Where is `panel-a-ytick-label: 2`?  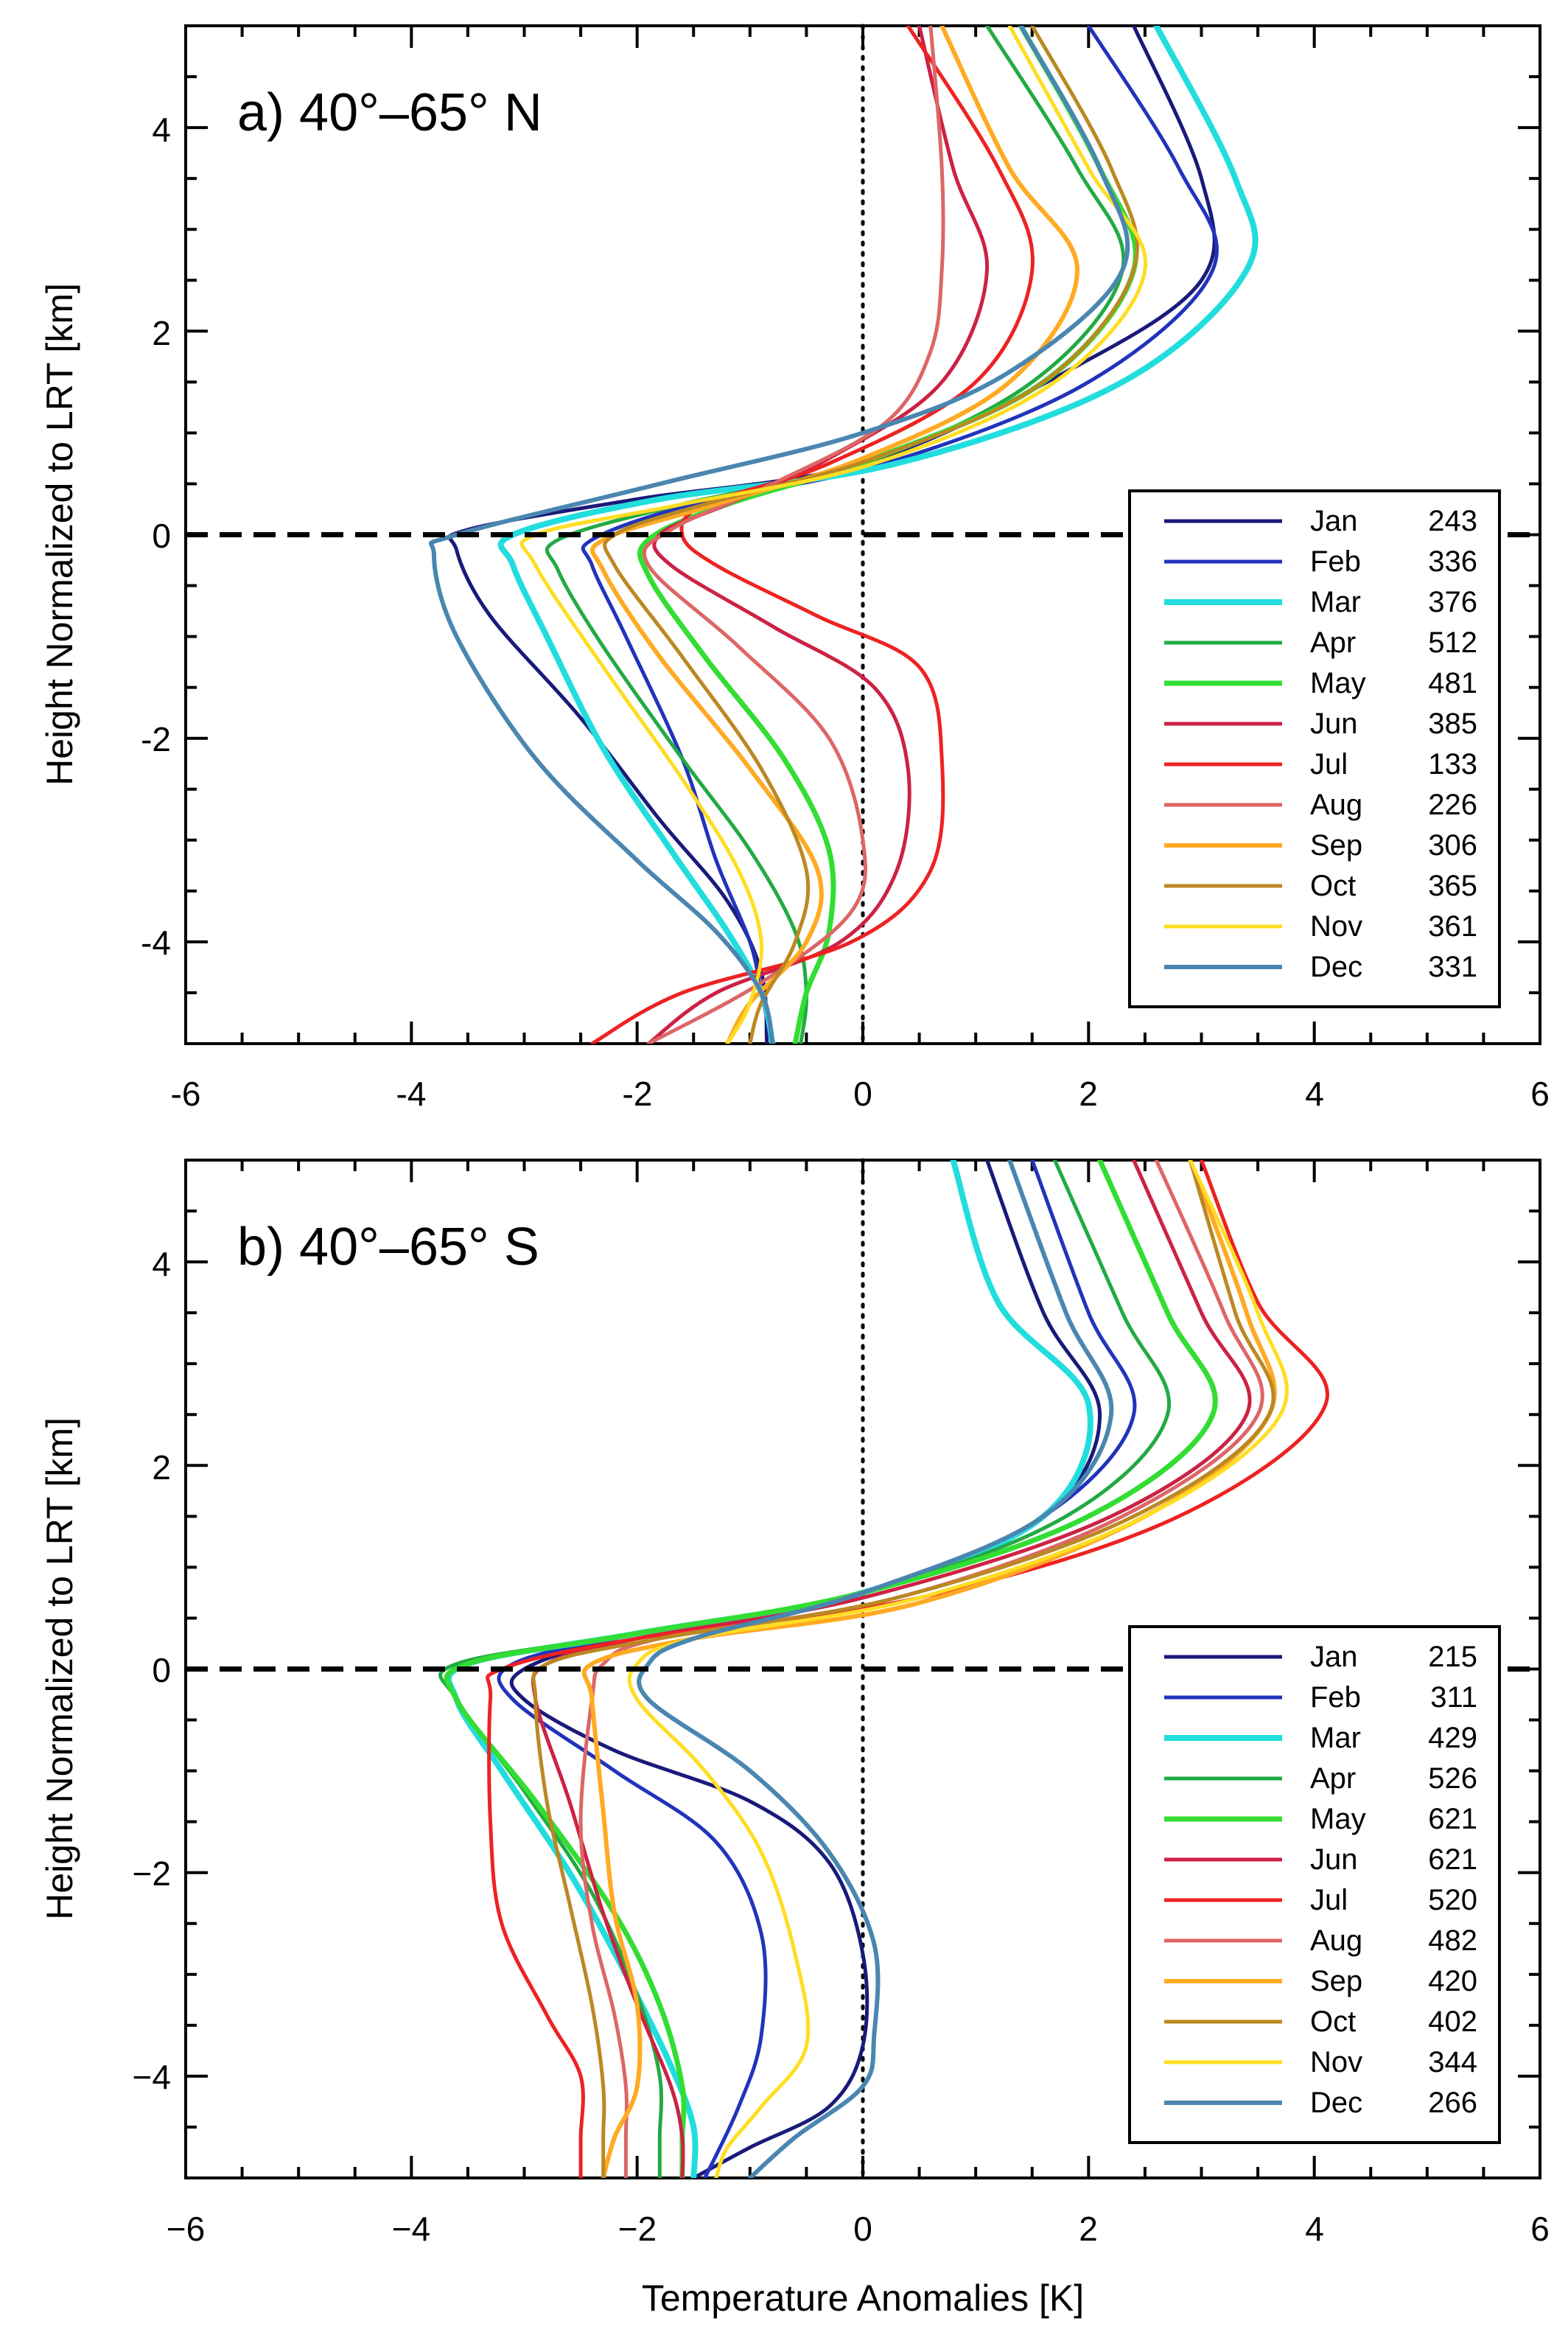
panel-a-ytick-label: 2 is located at coordinates (161, 333).